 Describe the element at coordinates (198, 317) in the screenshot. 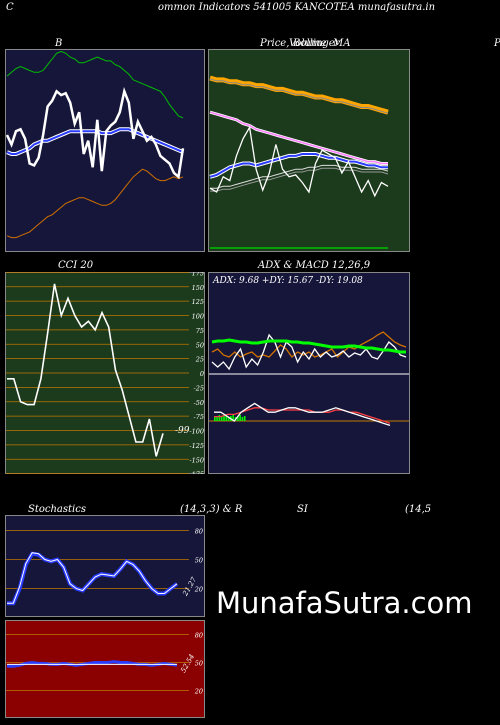

I see `cci-tick-label: 100` at that location.